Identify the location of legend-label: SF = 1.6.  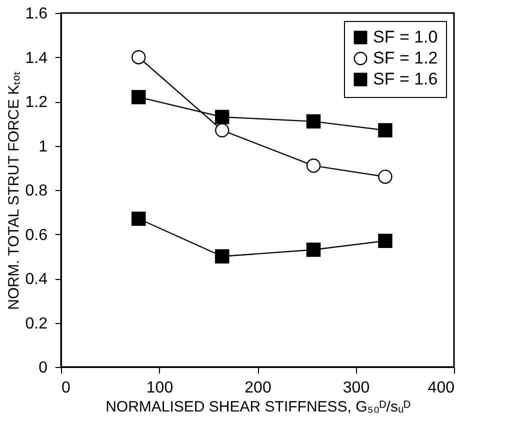
(405, 79).